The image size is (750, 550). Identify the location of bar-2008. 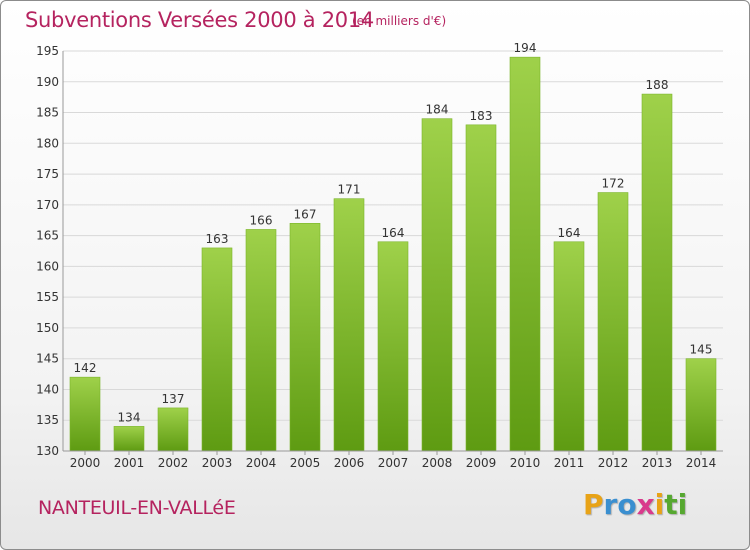
(437, 285).